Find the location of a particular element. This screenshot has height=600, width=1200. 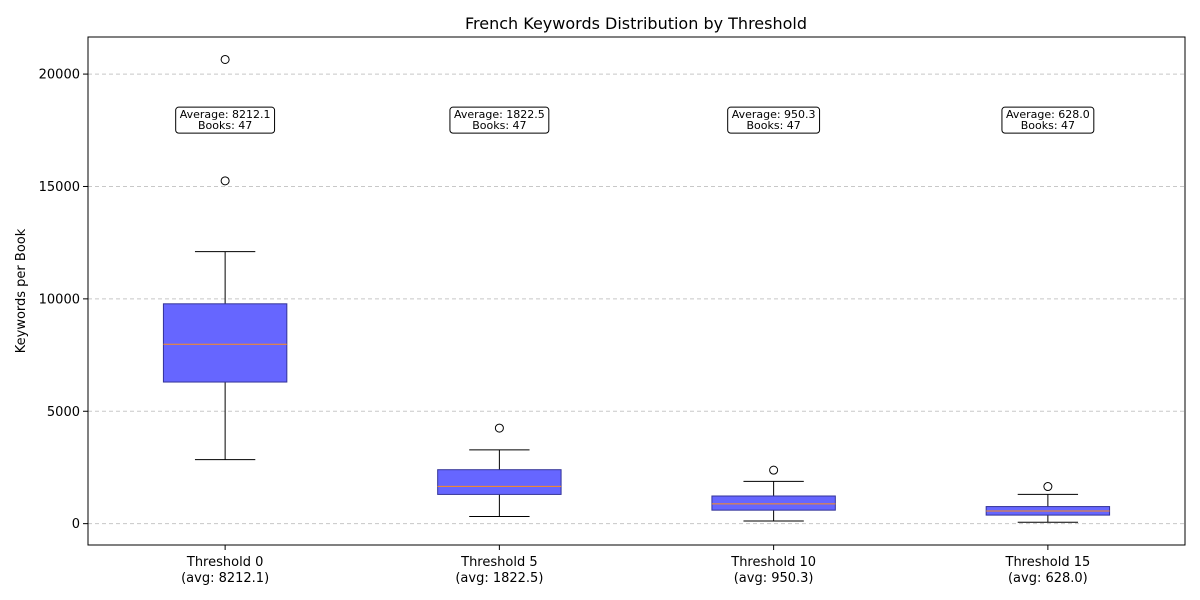

y-tick-label: 0 is located at coordinates (76, 524).